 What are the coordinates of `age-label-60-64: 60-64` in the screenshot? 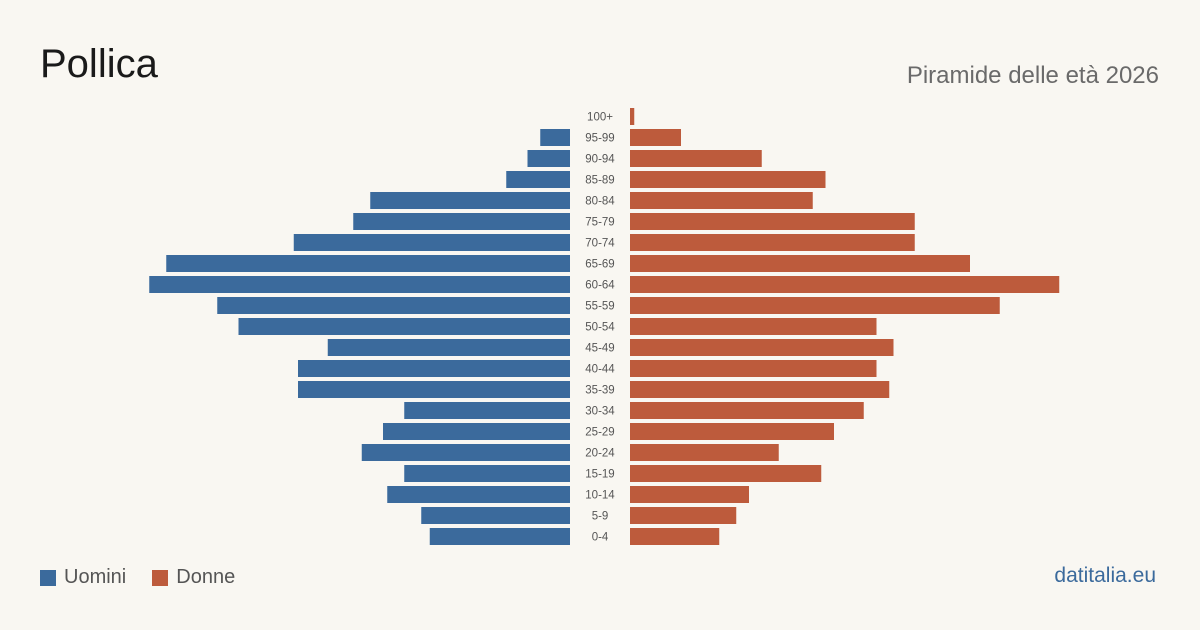 It's located at (600, 286).